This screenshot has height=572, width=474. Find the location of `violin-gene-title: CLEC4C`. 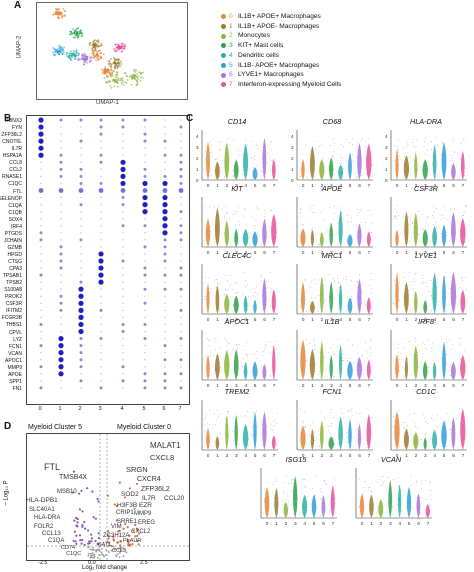

violin-gene-title: CLEC4C is located at coordinates (237, 255).